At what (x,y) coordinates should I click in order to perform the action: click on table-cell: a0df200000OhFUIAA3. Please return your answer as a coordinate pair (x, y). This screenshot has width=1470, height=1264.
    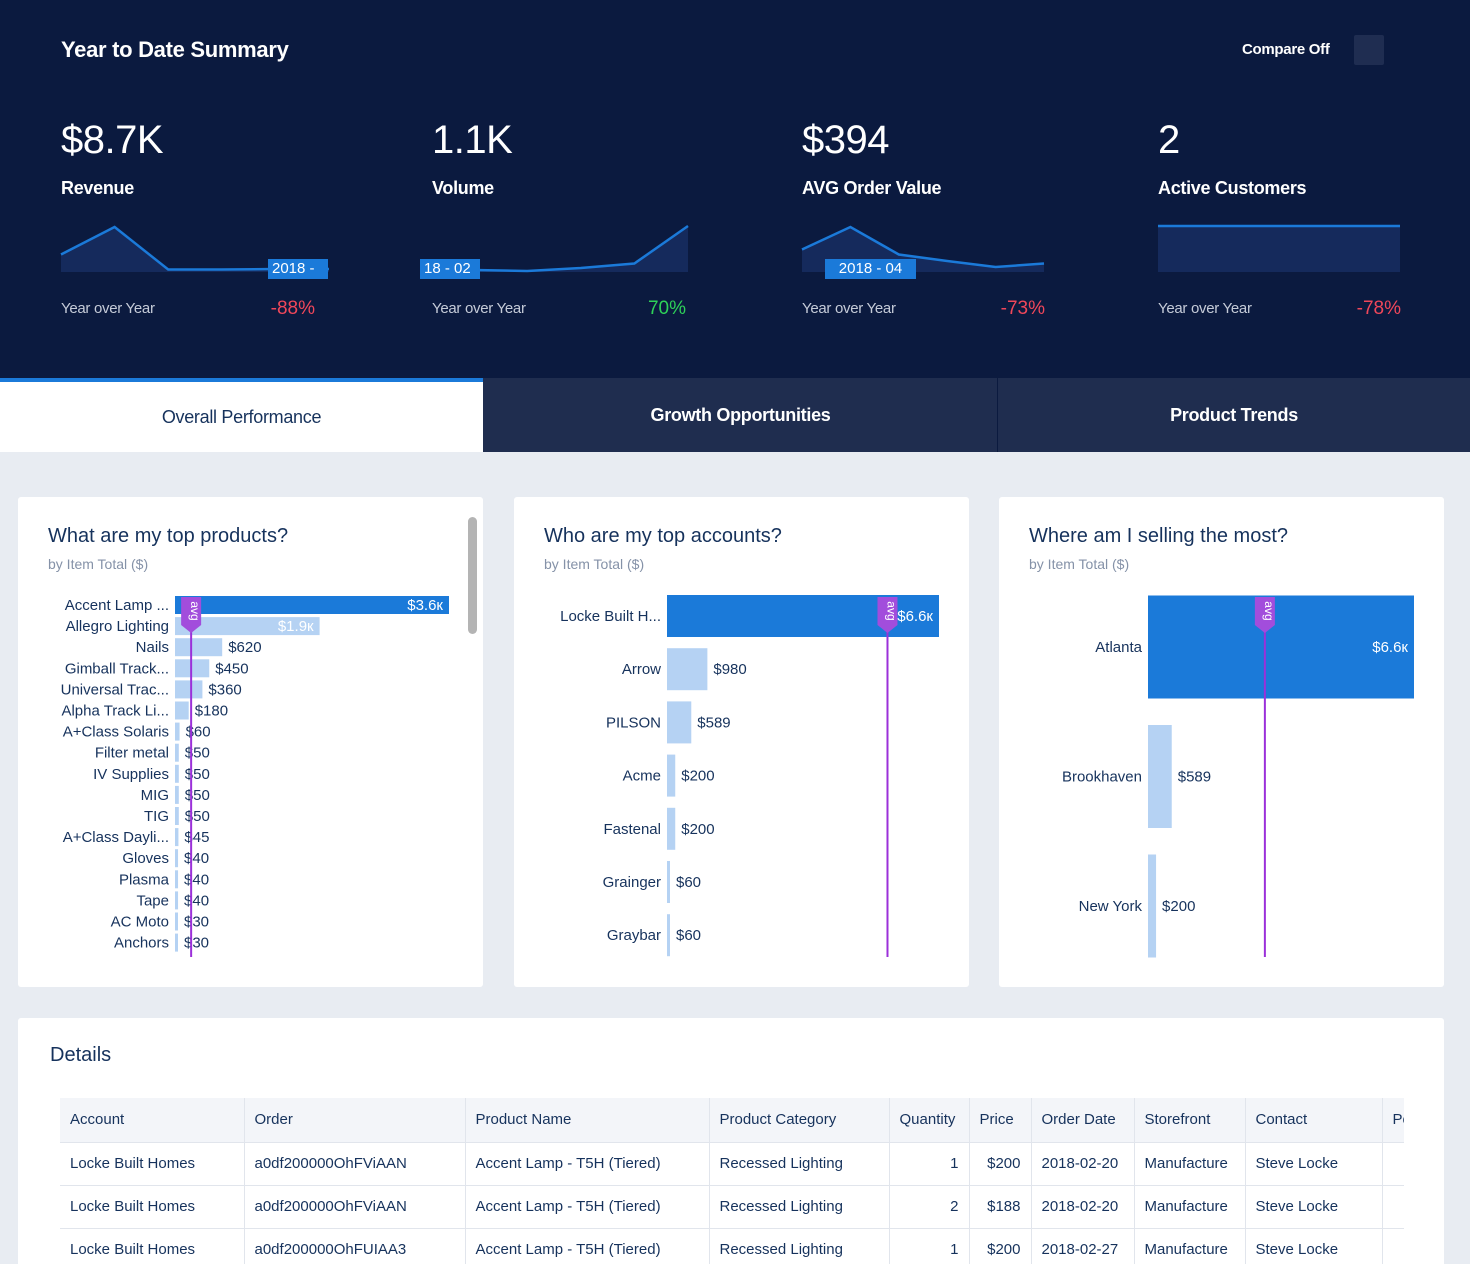
    Looking at the image, I should click on (355, 1245).